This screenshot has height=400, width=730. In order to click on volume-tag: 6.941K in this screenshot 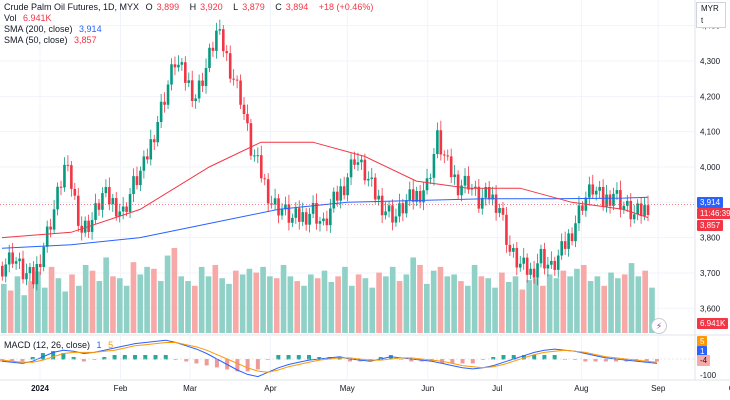, I will do `click(713, 323)`.